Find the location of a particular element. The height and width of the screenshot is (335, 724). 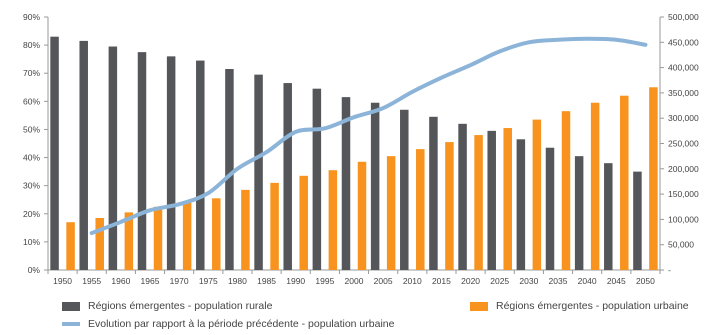

x-tick-label: 2045 is located at coordinates (616, 281).